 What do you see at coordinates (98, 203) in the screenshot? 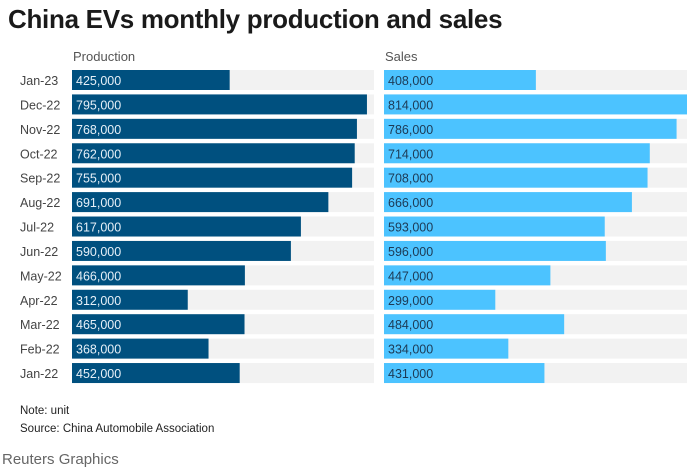
I see `data-label: 691,000` at bounding box center [98, 203].